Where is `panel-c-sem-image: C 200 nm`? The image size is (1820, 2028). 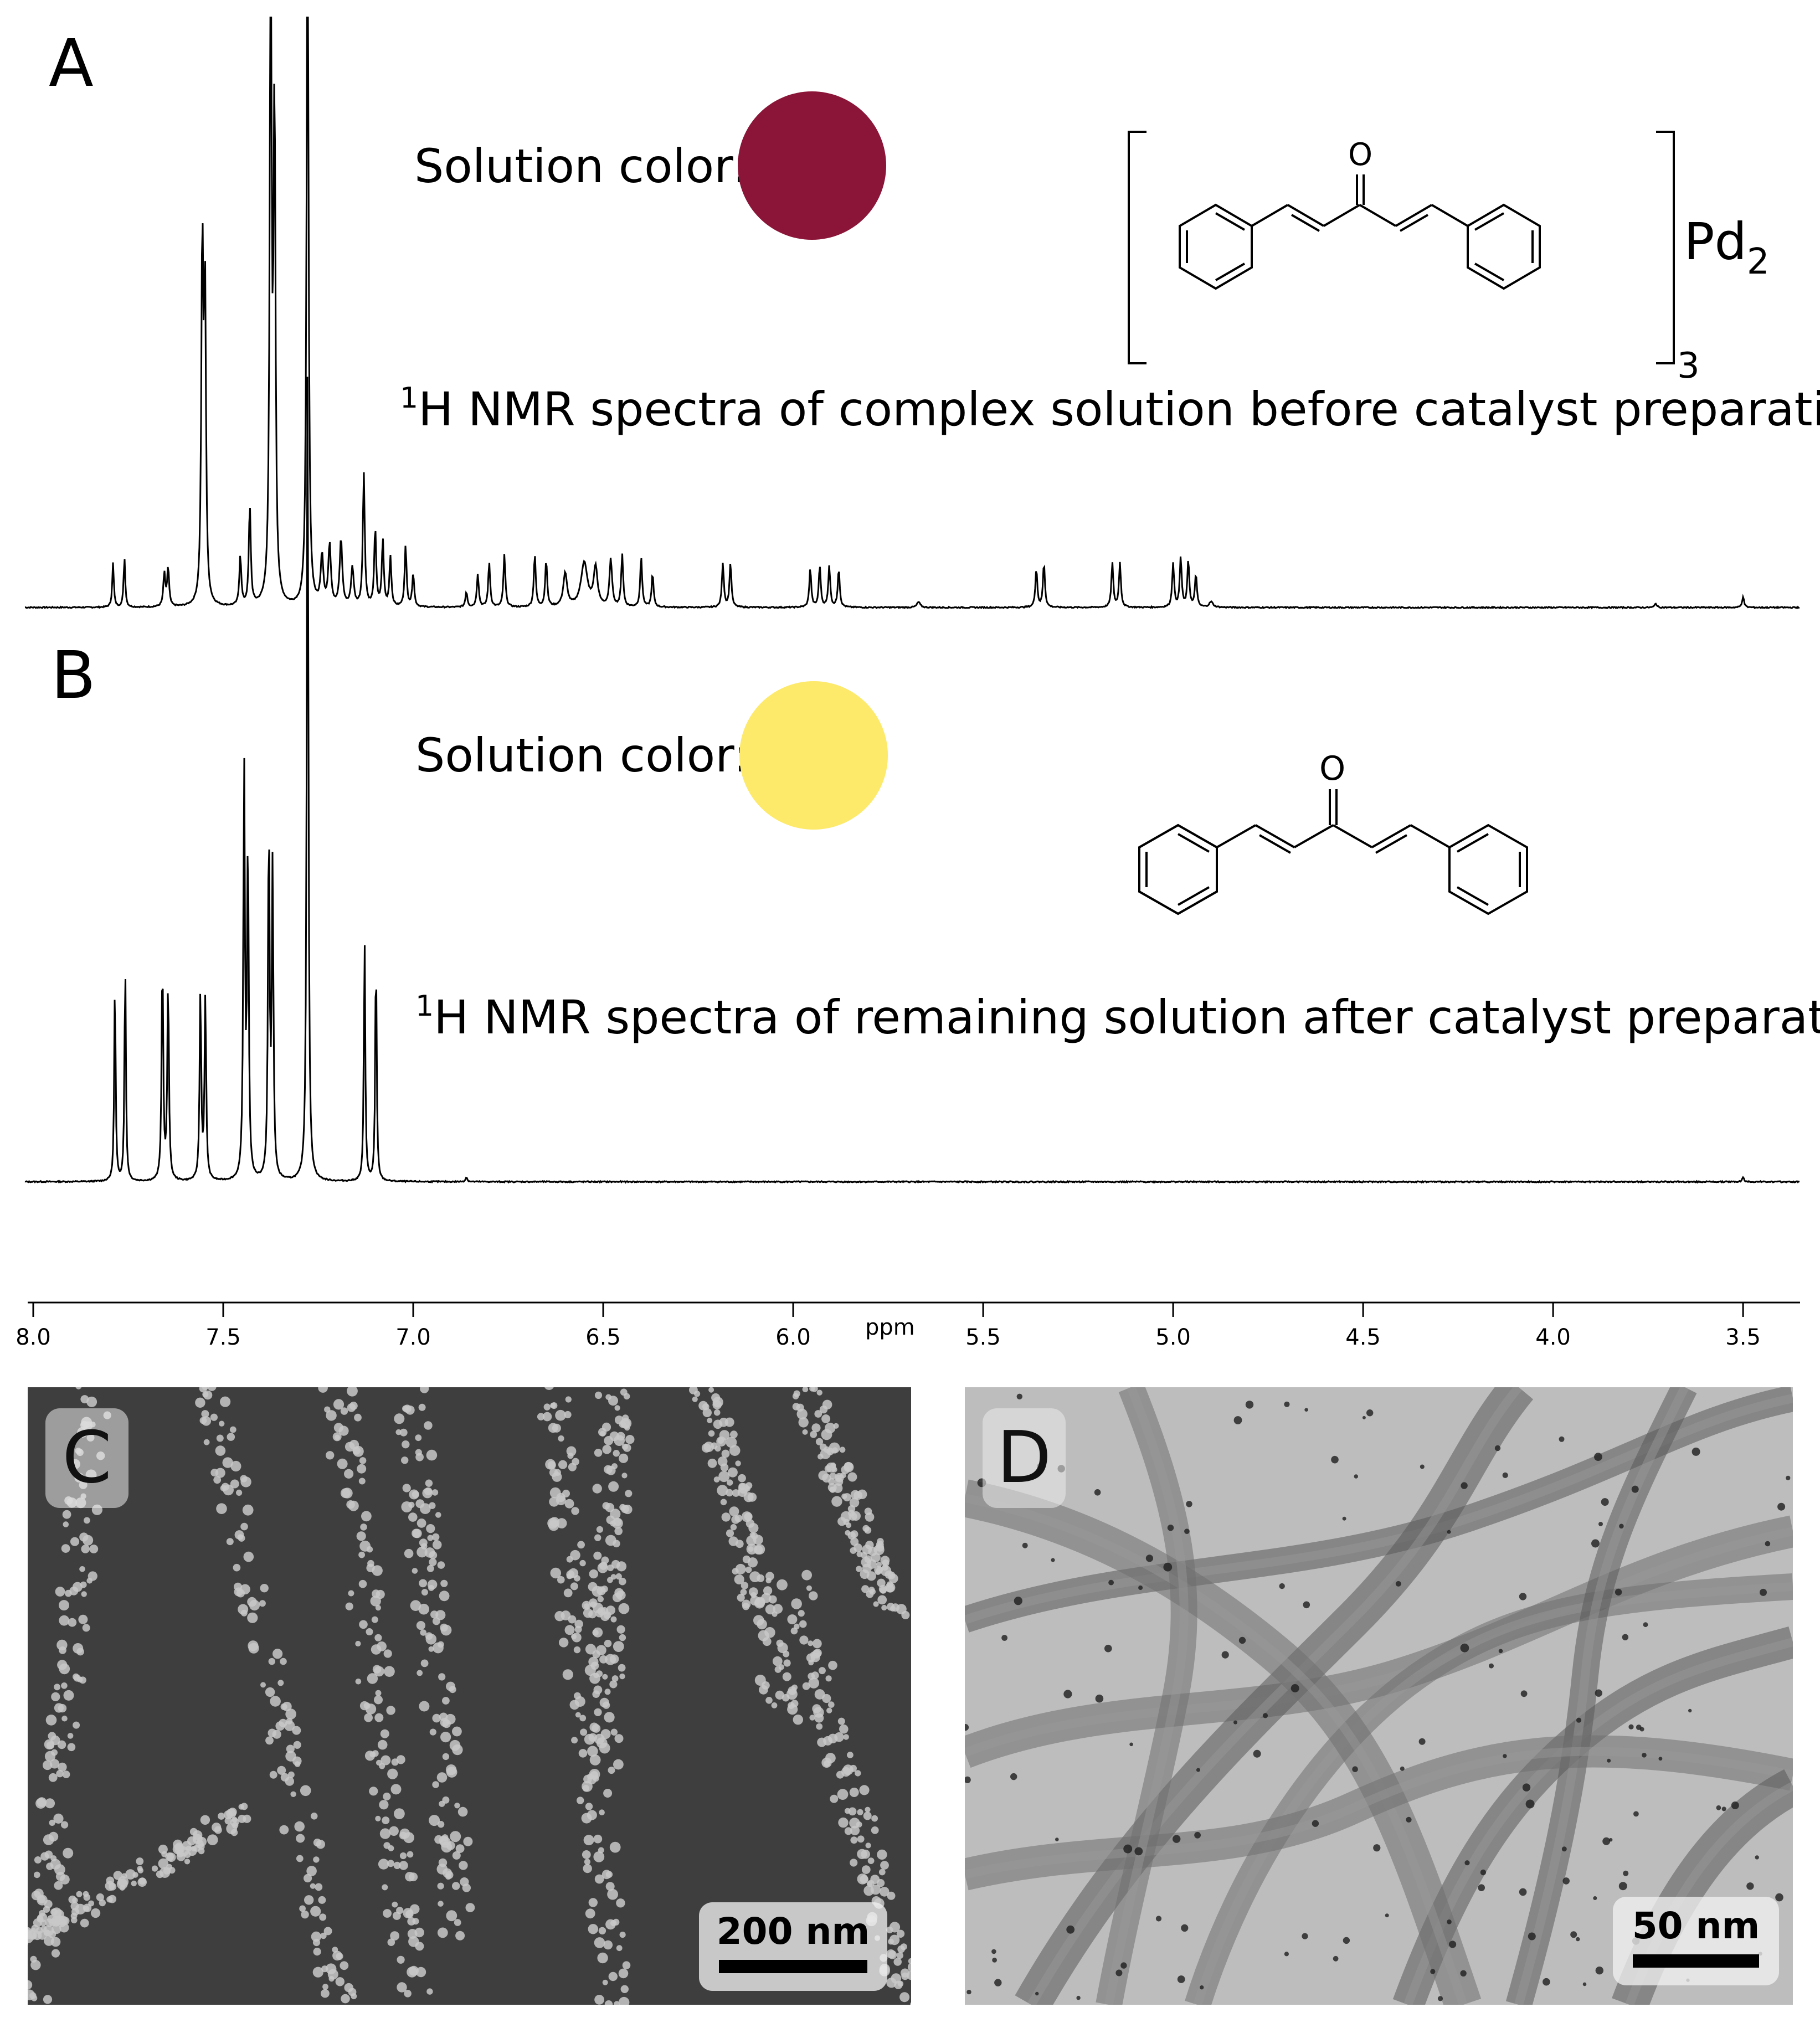
panel-c-sem-image: C 200 nm is located at coordinates (469, 1696).